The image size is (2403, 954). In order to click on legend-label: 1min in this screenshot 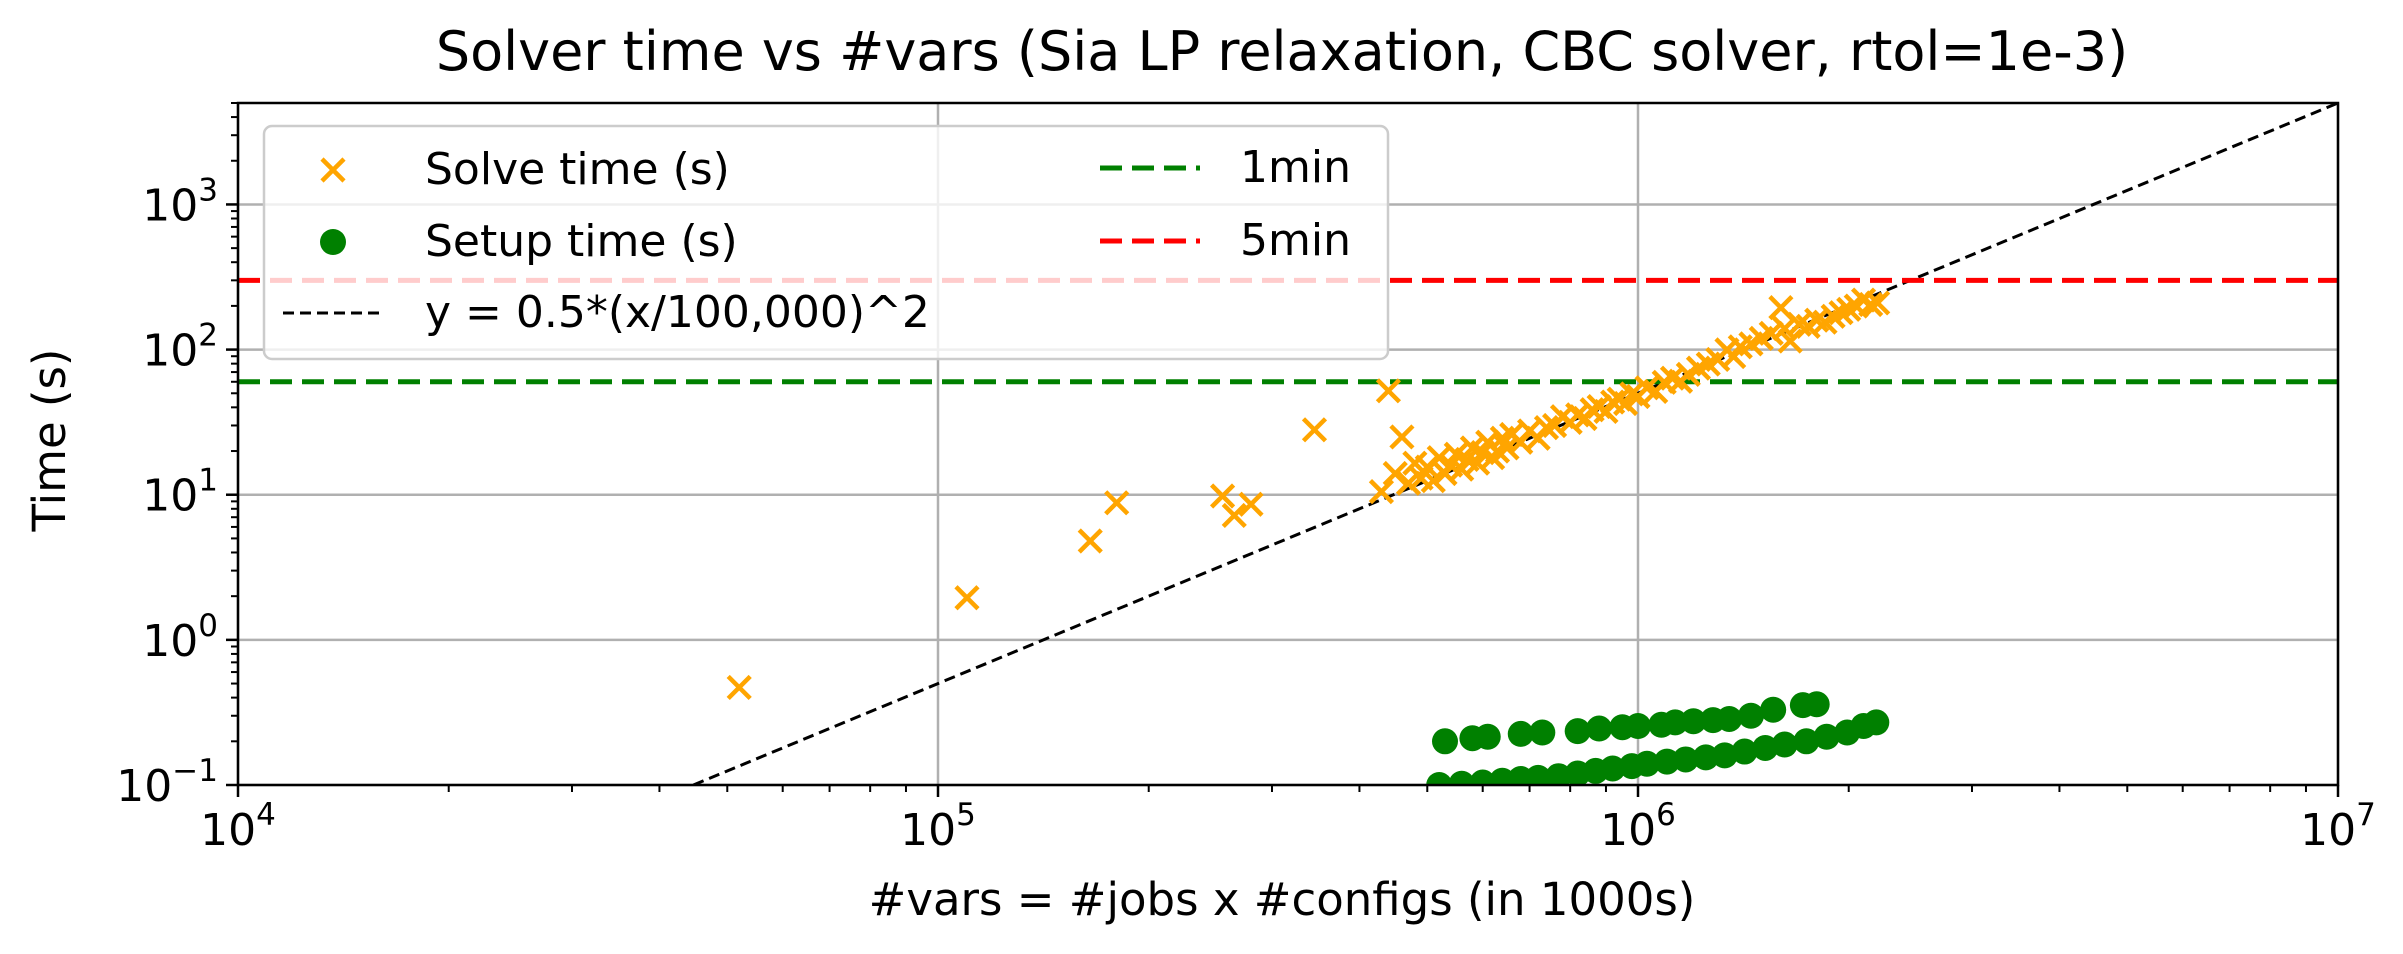, I will do `click(1295, 167)`.